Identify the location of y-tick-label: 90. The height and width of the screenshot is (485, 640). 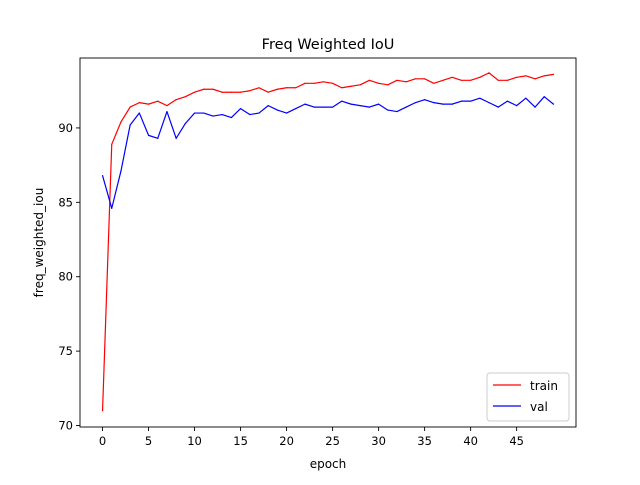
(65, 128).